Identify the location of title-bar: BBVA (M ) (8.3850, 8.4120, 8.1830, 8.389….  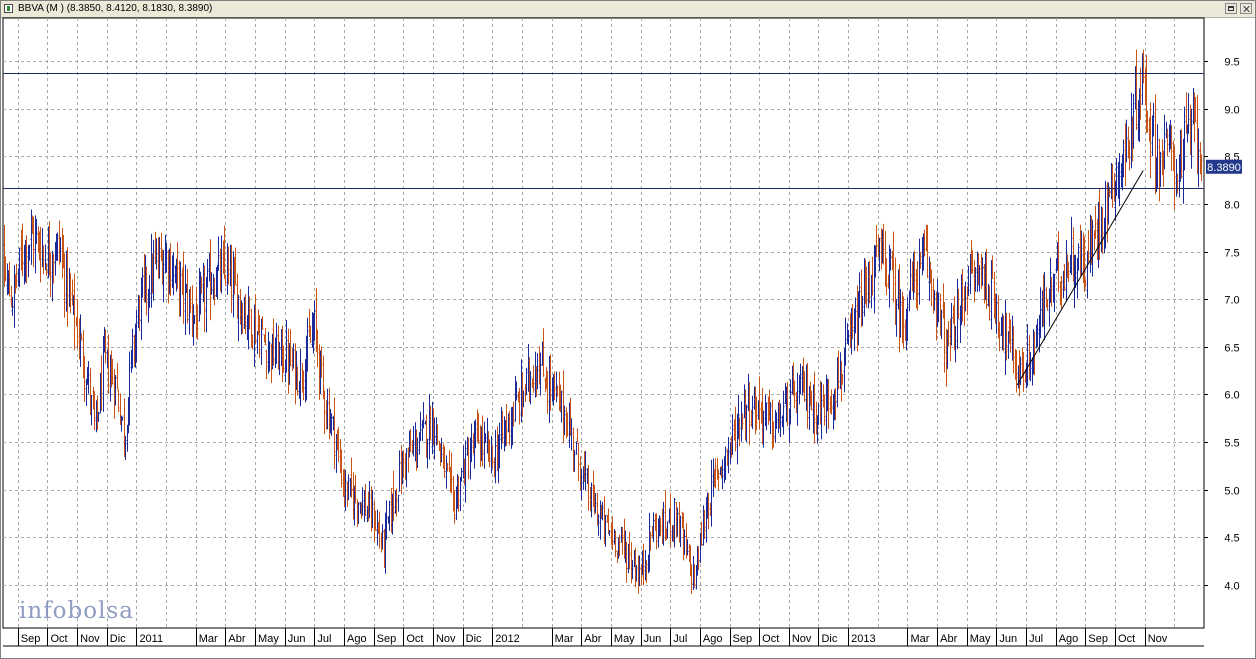
(628, 9).